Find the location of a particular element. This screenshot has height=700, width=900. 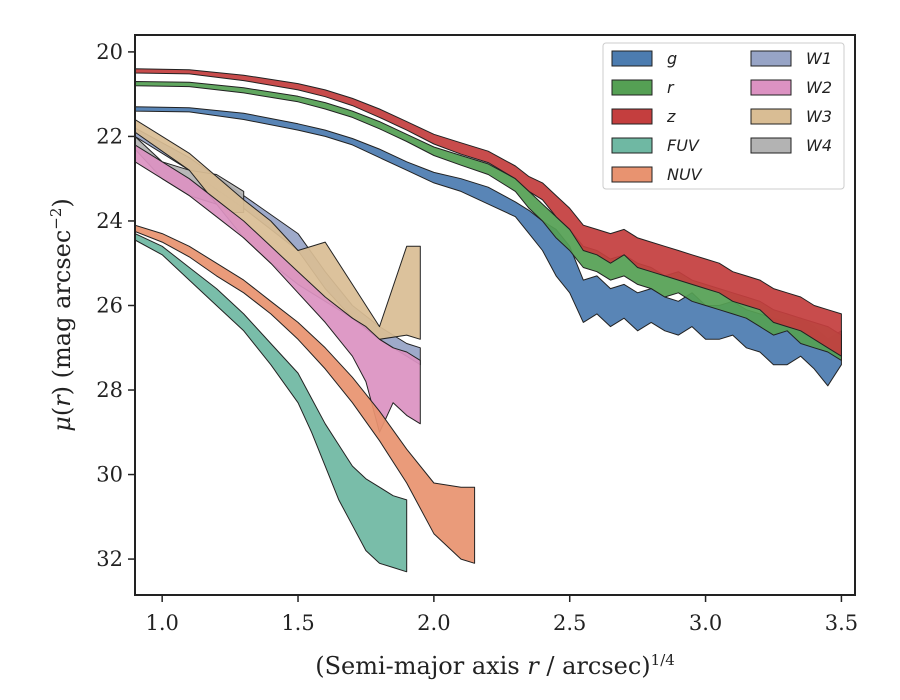

x-tick-label: 1.0 is located at coordinates (161, 623).